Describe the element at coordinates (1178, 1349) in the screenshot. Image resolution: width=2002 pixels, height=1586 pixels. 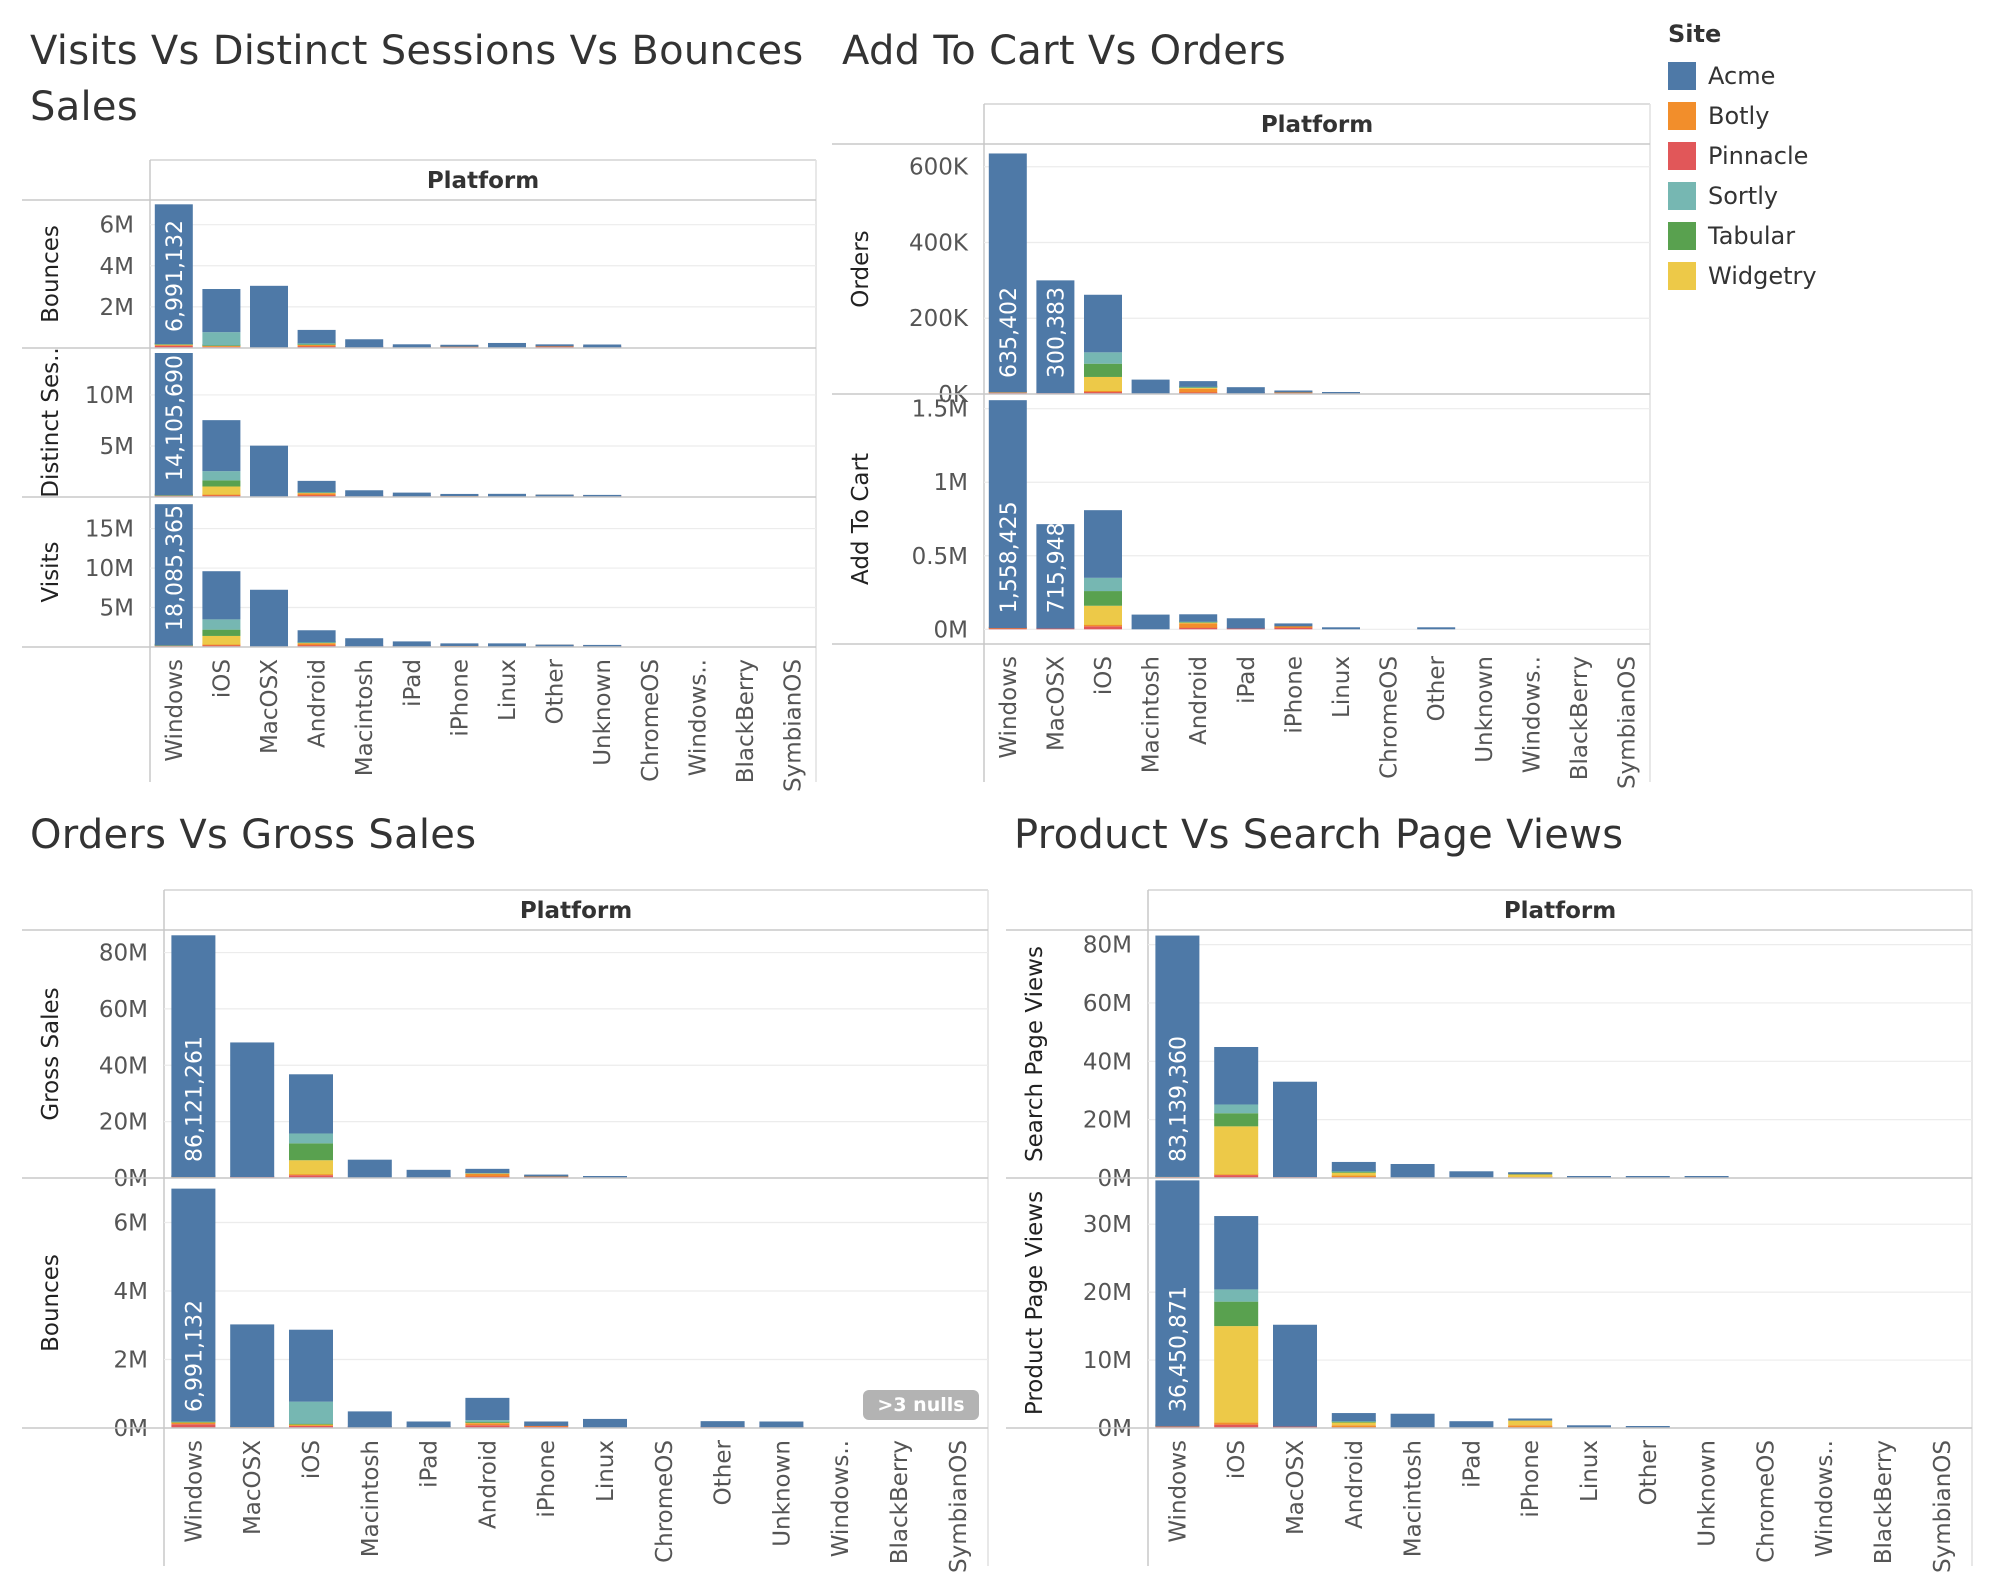
I see `data-label-windows: 36,450,871` at that location.